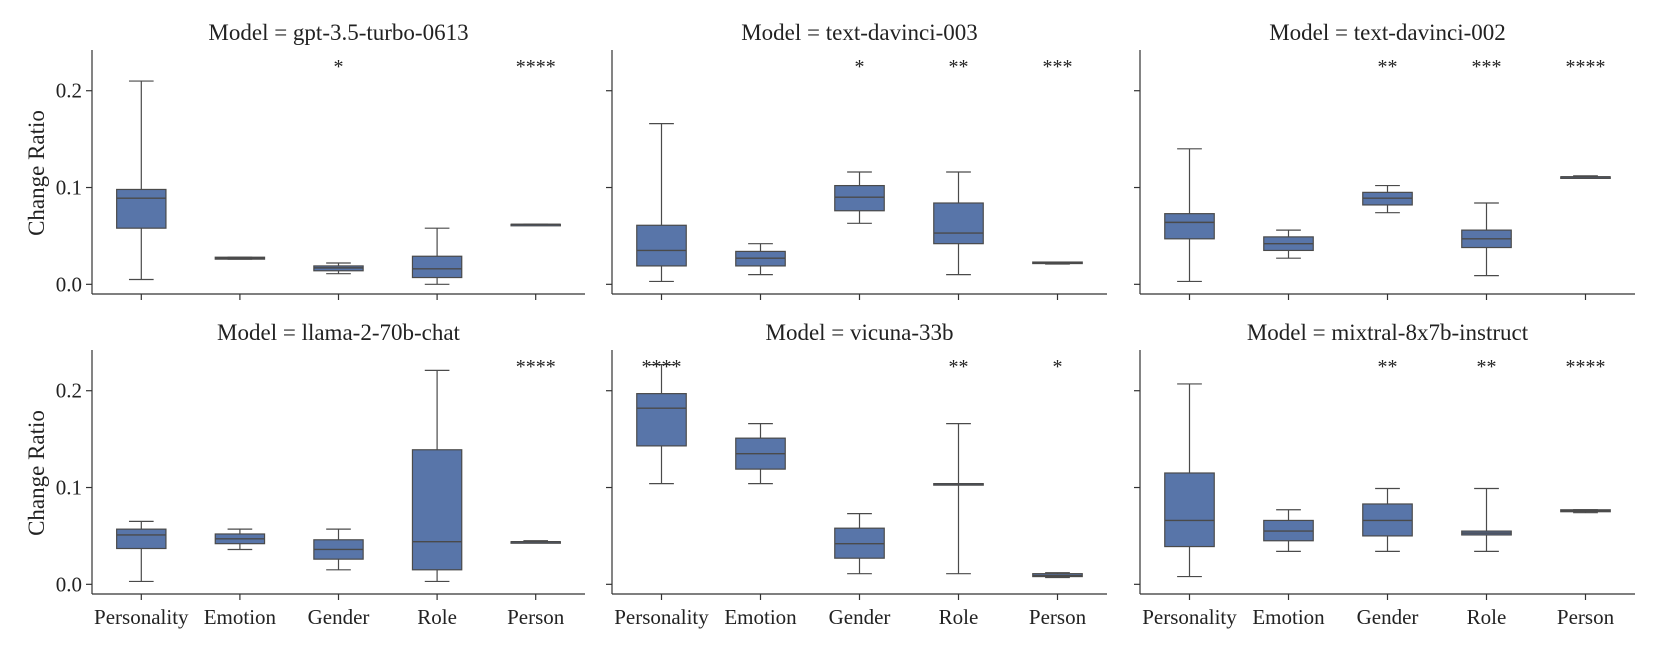  Describe the element at coordinates (338, 32) in the screenshot. I see `panel-title: Model = gpt-3.5-turbo-0613` at that location.